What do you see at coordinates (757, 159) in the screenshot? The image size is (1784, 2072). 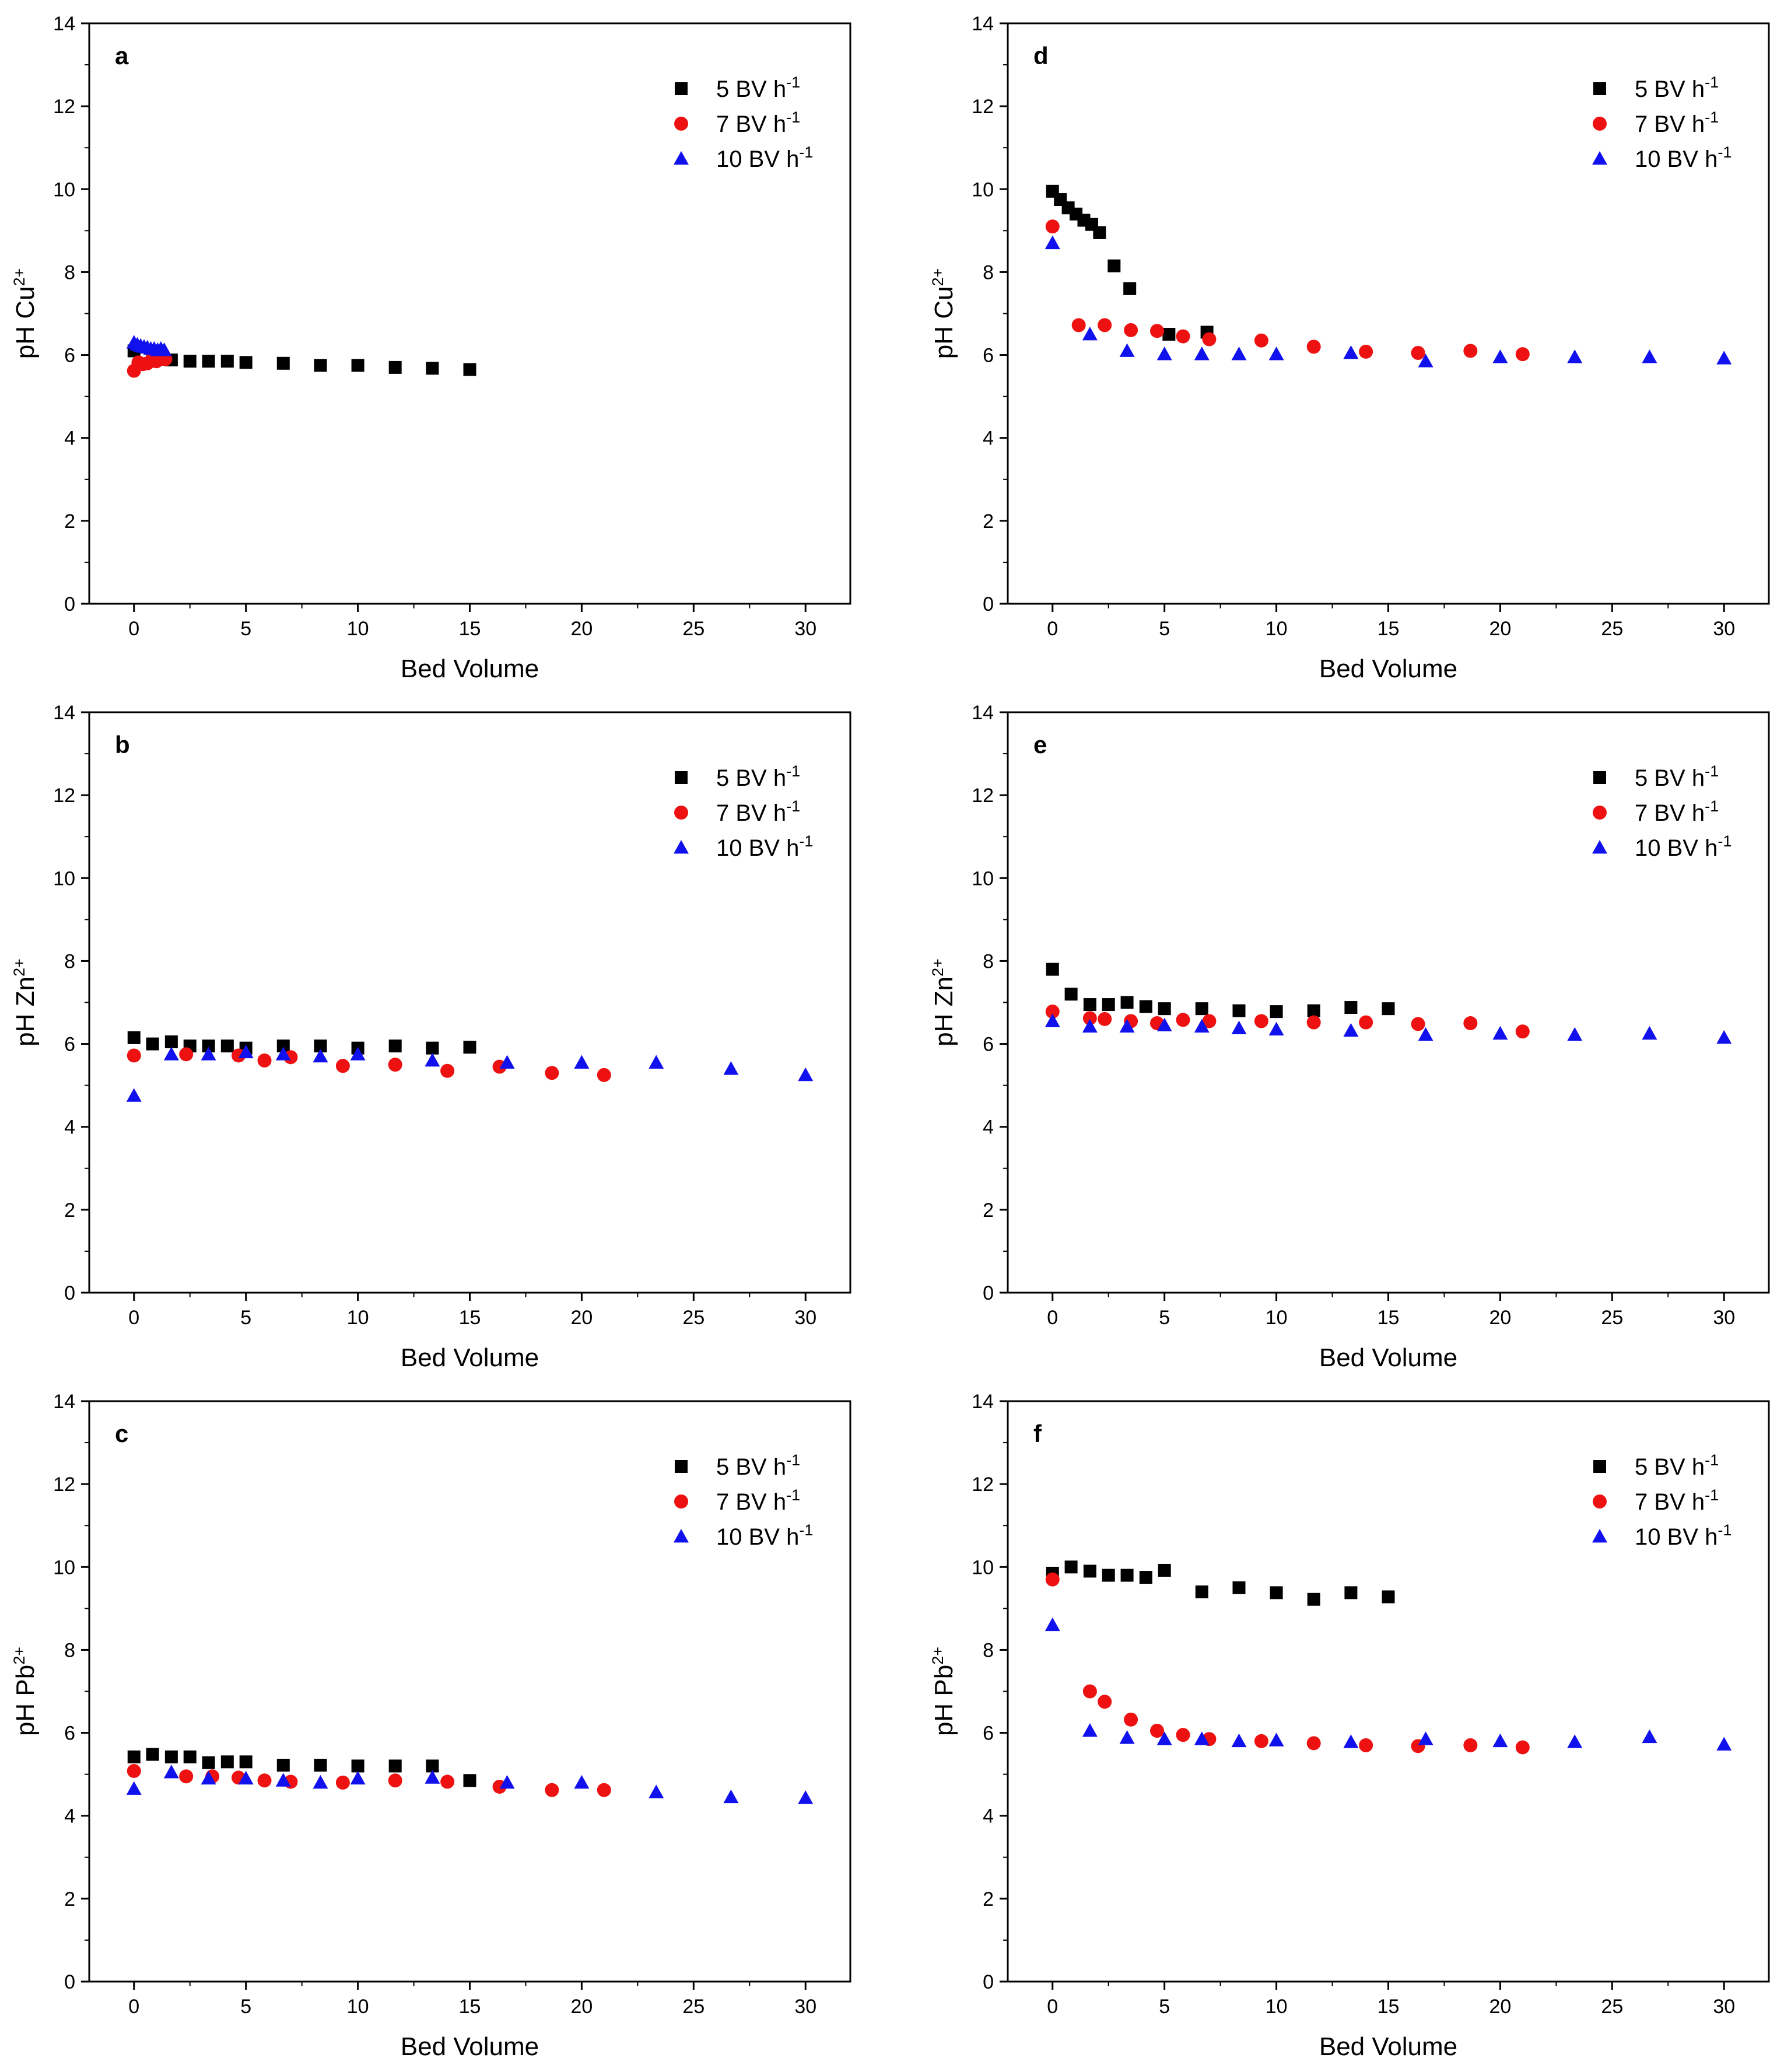 I see `legend-label-main: 10 BV h` at bounding box center [757, 159].